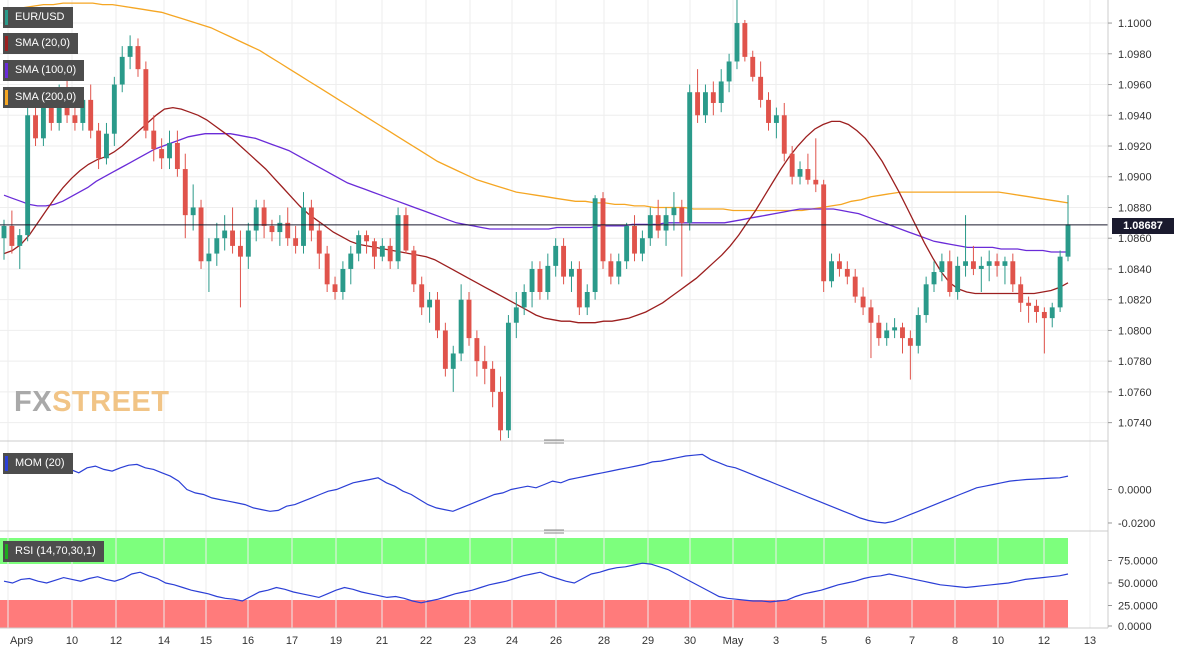 The width and height of the screenshot is (1180, 654). I want to click on fxstreet-logo: FXSTREET, so click(92, 402).